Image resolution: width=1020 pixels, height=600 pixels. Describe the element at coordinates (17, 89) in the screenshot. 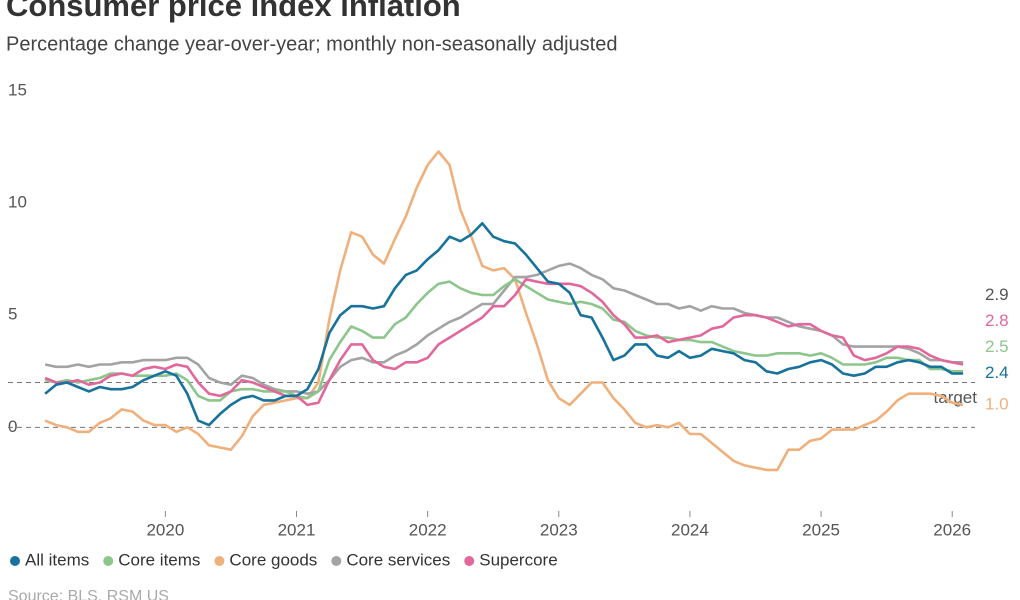

I see `y-tick-label: 15` at that location.